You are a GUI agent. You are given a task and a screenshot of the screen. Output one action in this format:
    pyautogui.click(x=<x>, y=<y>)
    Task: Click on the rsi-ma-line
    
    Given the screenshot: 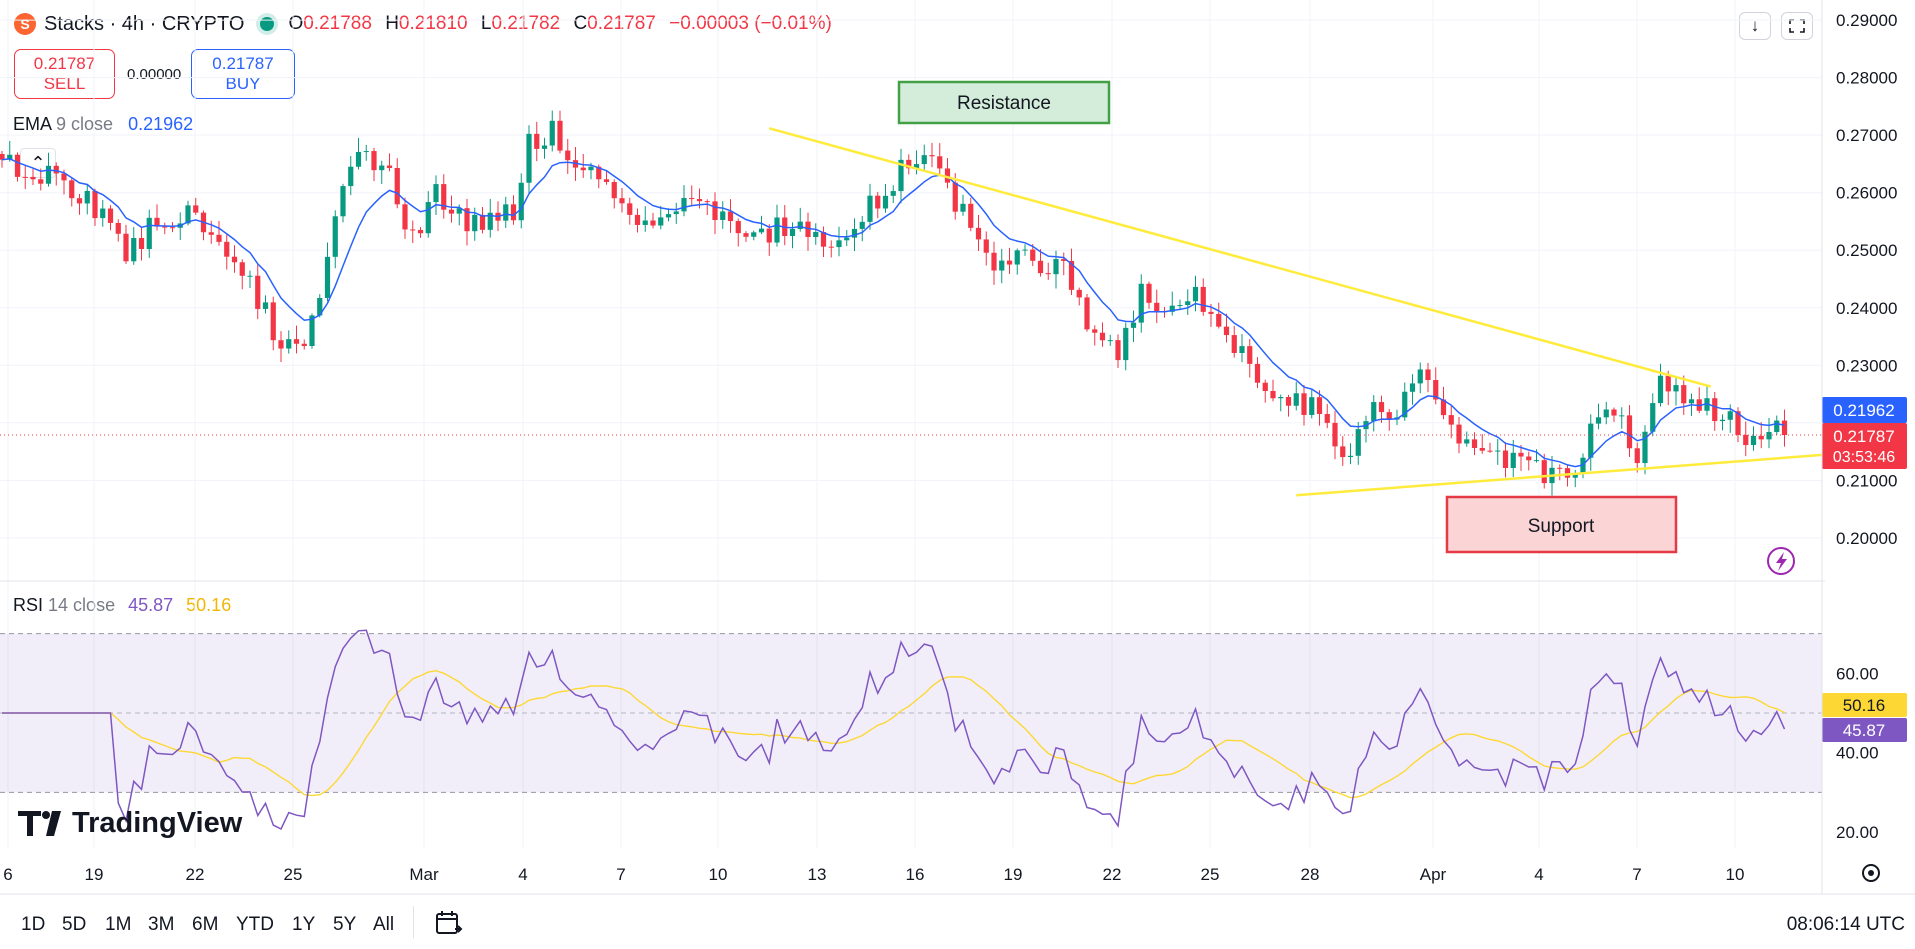 What is the action you would take?
    pyautogui.click(x=893, y=734)
    